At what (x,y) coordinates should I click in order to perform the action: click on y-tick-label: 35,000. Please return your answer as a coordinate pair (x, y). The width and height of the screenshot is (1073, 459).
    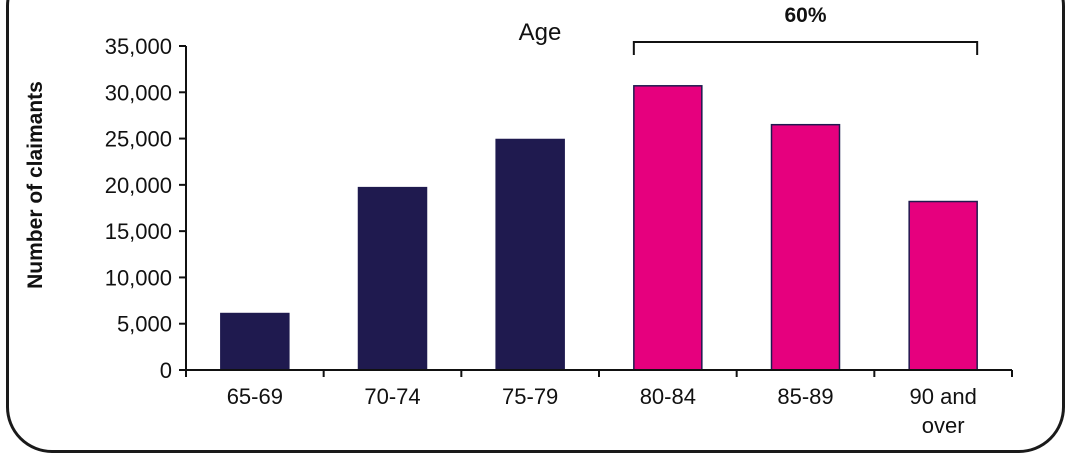
    Looking at the image, I should click on (138, 46).